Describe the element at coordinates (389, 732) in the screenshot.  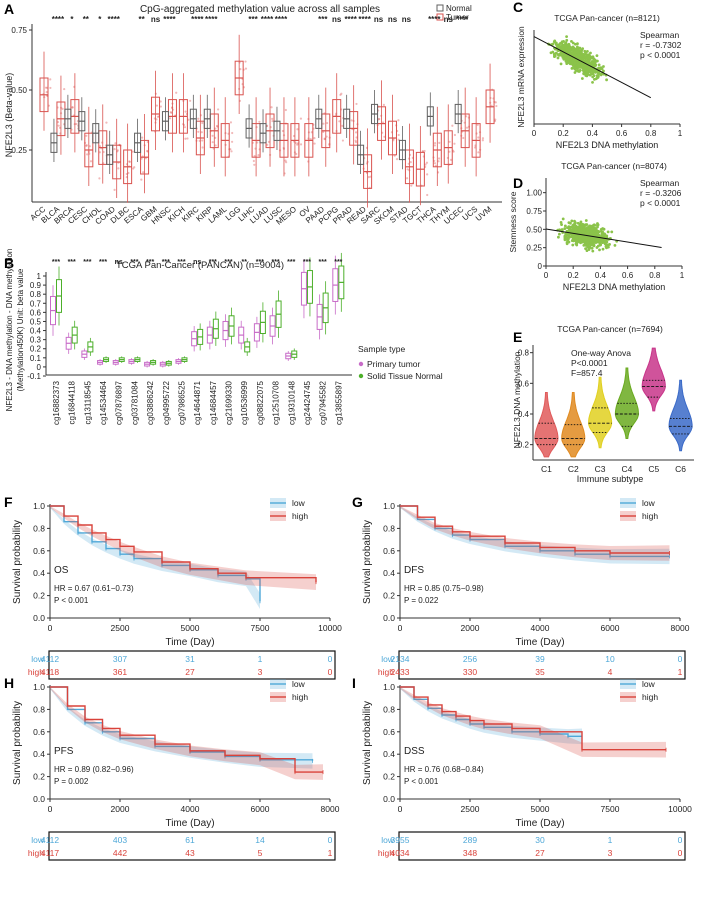
I see `panel-i-ytick-label: 0.6` at that location.